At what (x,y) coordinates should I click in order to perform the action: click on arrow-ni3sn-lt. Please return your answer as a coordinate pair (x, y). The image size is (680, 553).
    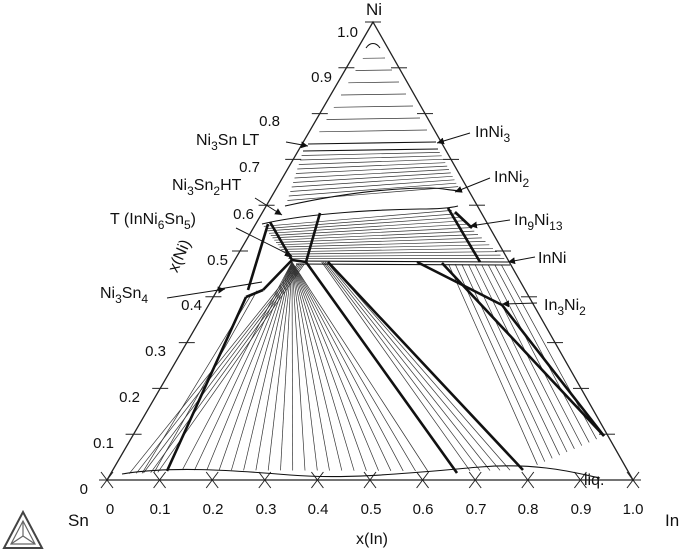
    Looking at the image, I should click on (297, 145).